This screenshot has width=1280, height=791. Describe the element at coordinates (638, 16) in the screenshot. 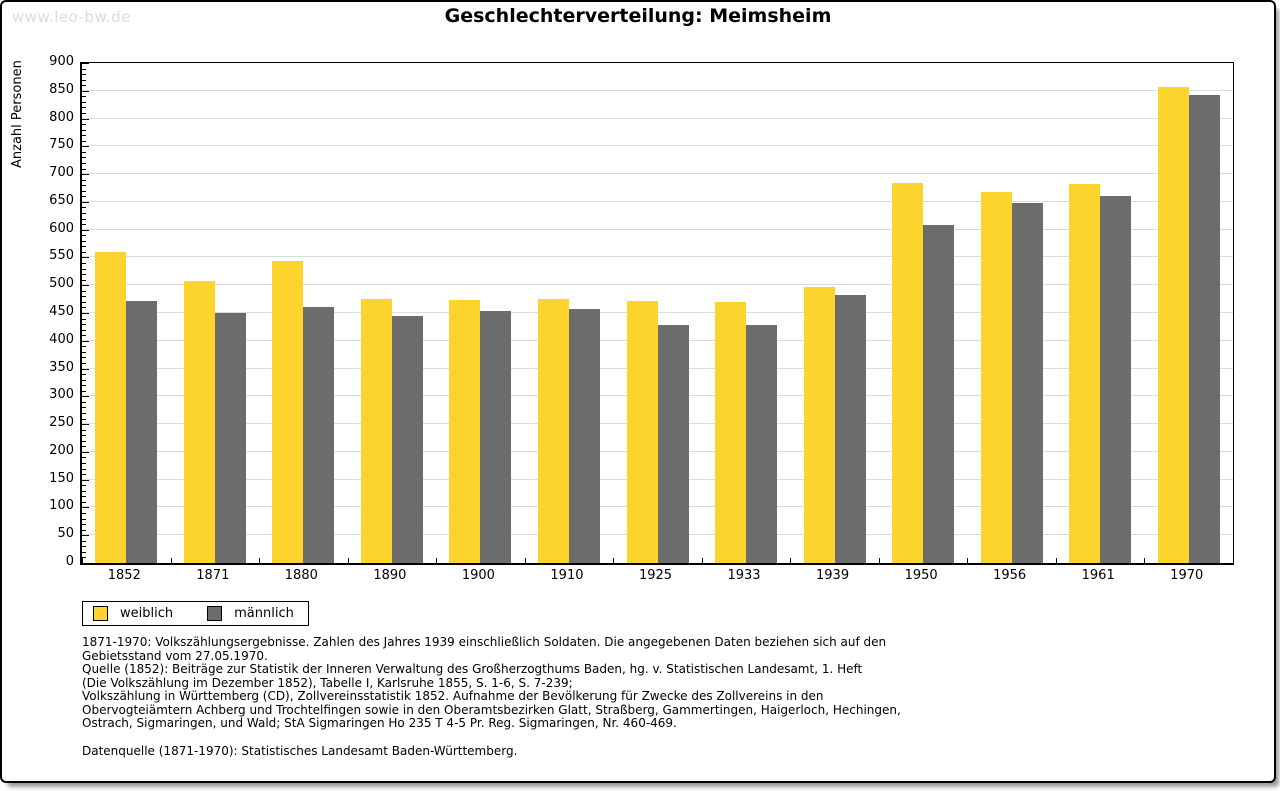

I see `chart-title: Geschlechterverteilung: Meimsheim` at that location.